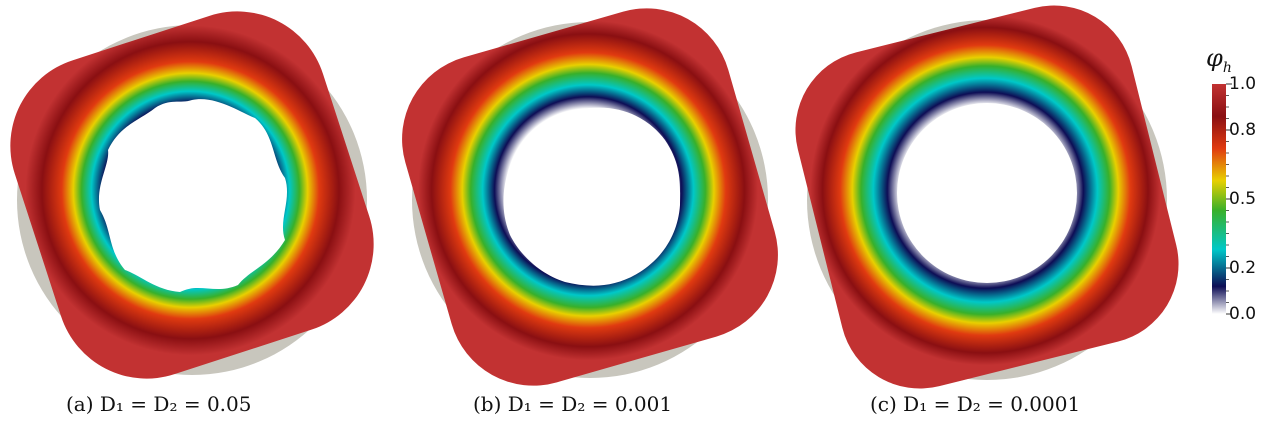  What do you see at coordinates (987, 193) in the screenshot?
I see `panel-c-inner-hole` at bounding box center [987, 193].